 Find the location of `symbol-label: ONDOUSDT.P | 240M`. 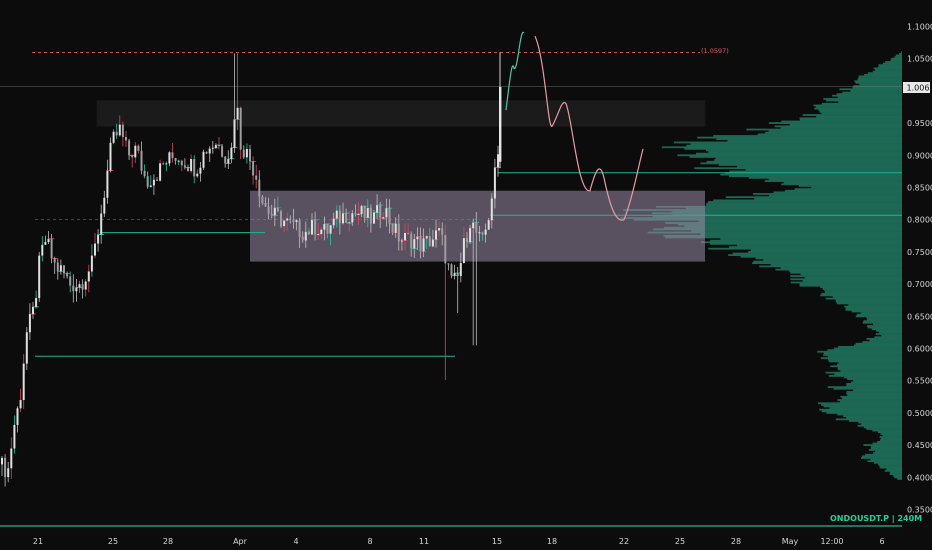

symbol-label: ONDOUSDT.P | 240M is located at coordinates (876, 518).